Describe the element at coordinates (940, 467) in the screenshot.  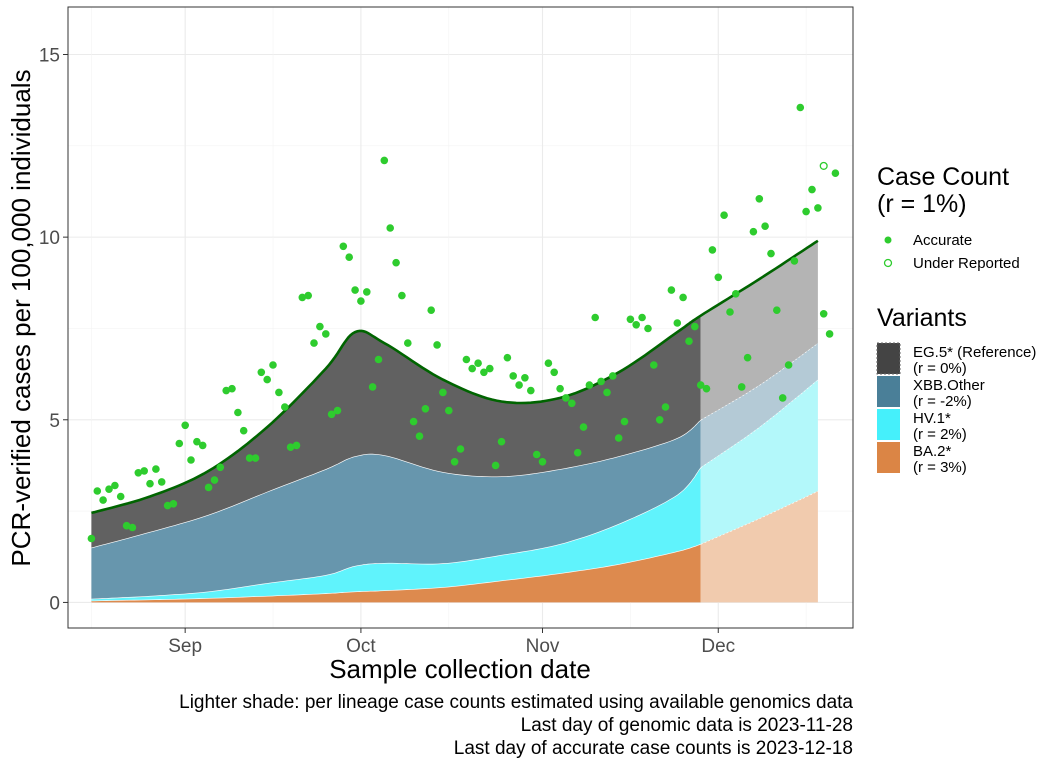
I see `legend-rate-ba-2: (r = 3%)` at that location.